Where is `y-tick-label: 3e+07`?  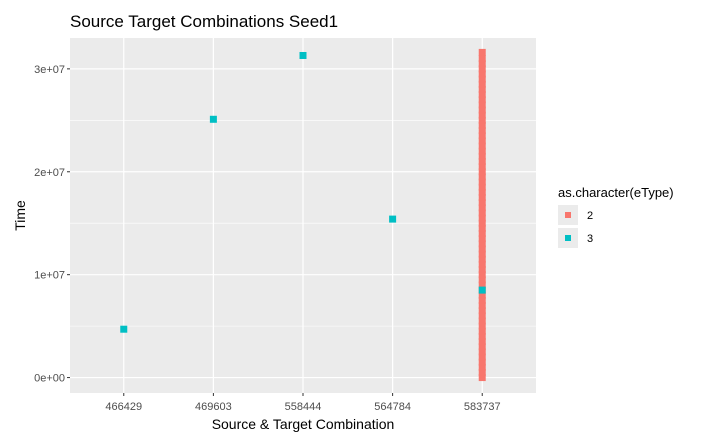 y-tick-label: 3e+07 is located at coordinates (49, 70).